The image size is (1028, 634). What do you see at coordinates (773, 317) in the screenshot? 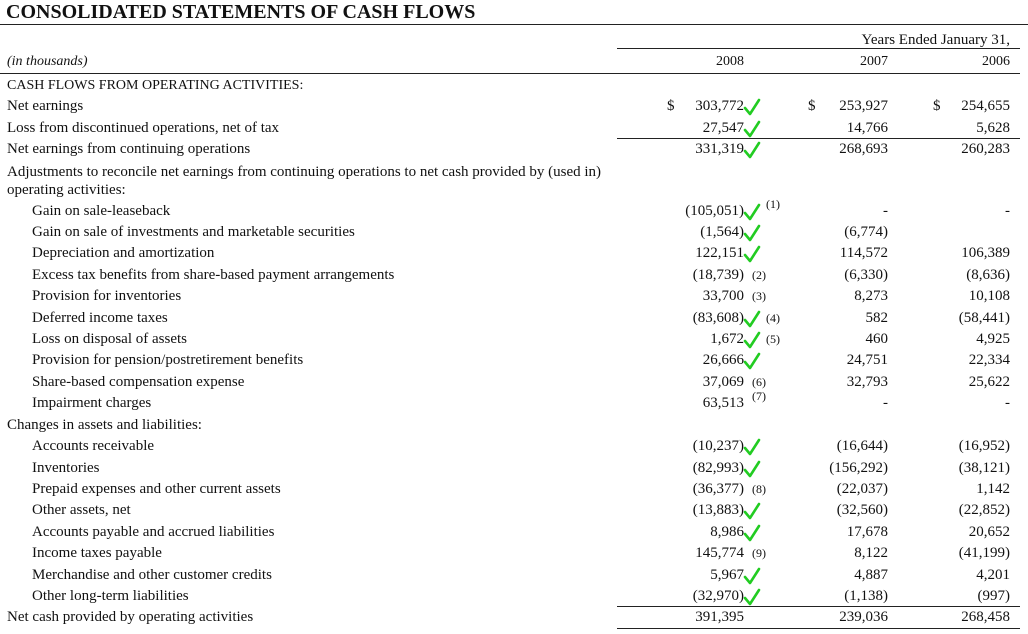
I see `footnote-ref: (4)` at bounding box center [773, 317].